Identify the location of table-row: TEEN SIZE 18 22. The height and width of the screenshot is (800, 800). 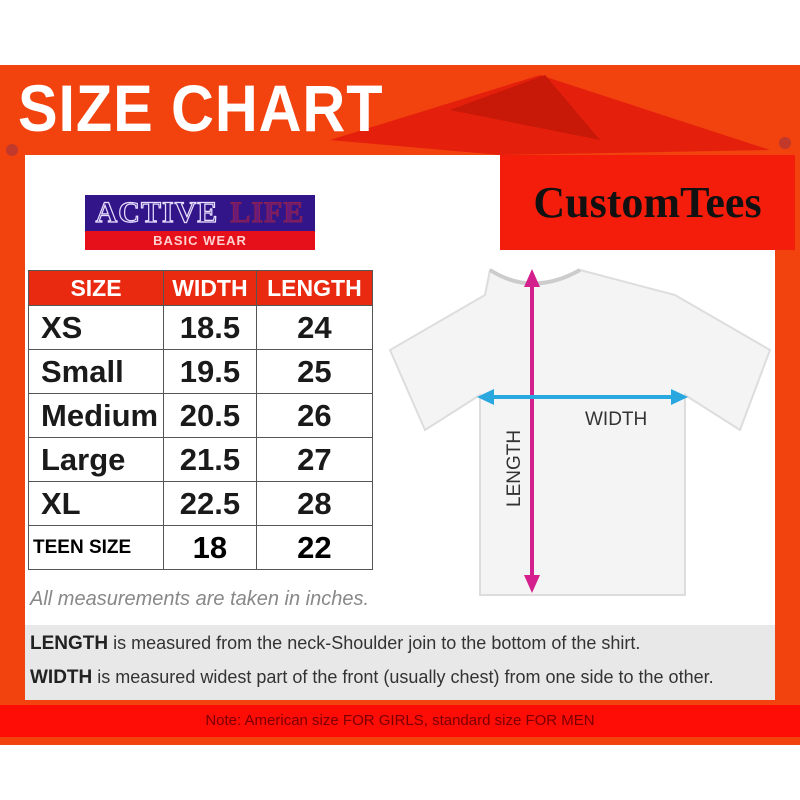
(201, 547).